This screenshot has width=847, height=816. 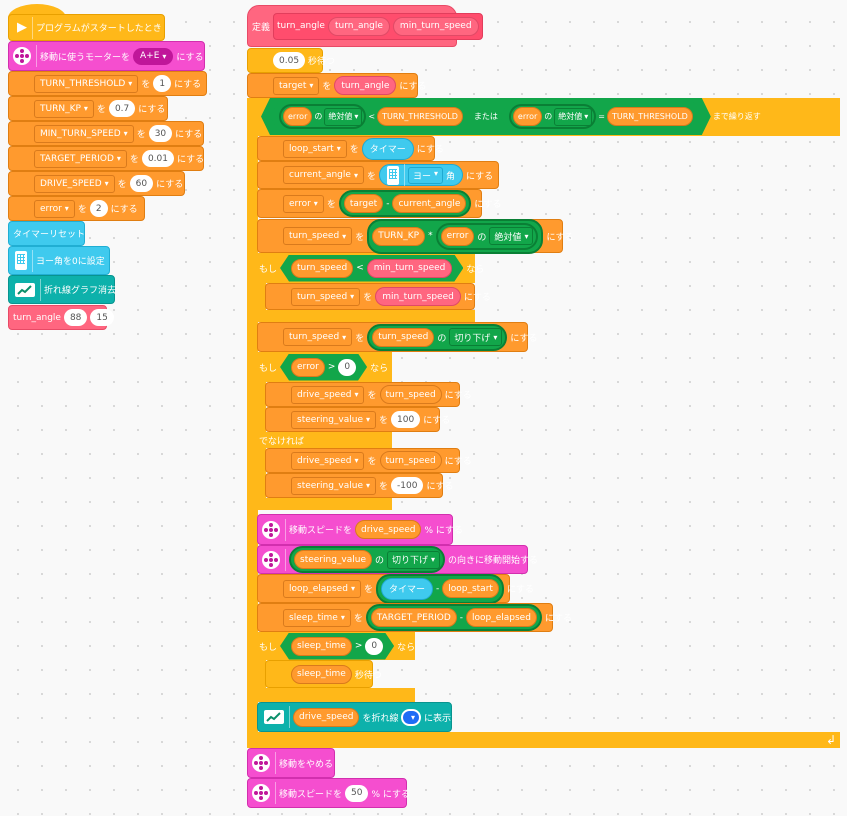 What do you see at coordinates (411, 717) in the screenshot?
I see `color-dropdown` at bounding box center [411, 717].